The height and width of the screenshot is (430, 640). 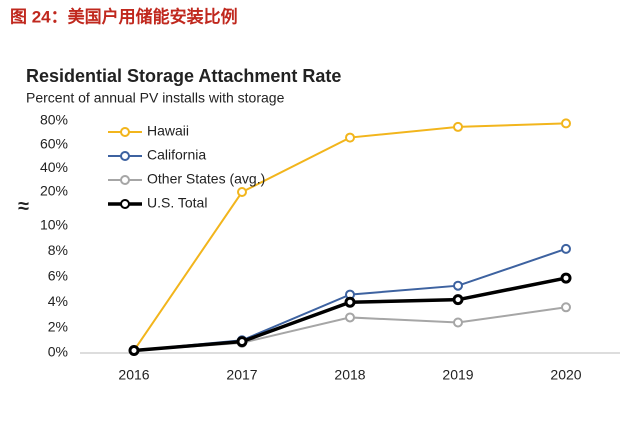 What do you see at coordinates (349, 375) in the screenshot?
I see `x-tick-label: 2018` at bounding box center [349, 375].